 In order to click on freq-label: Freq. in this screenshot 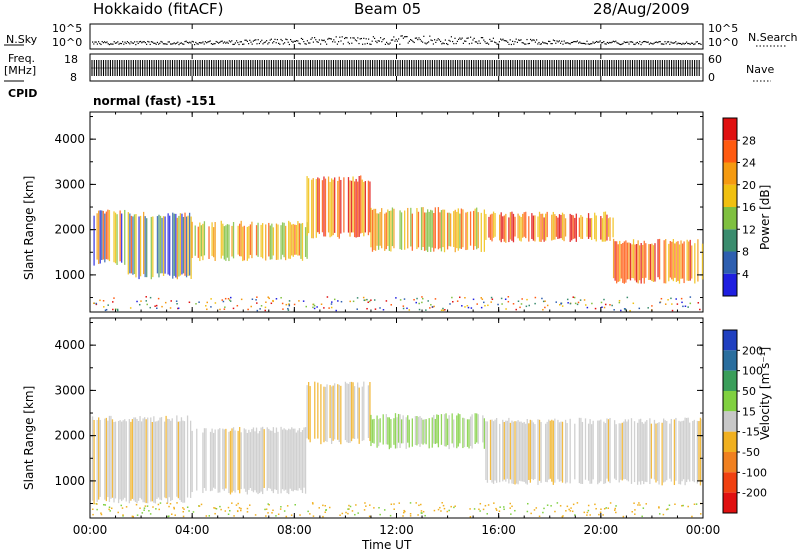, I will do `click(22, 58)`.